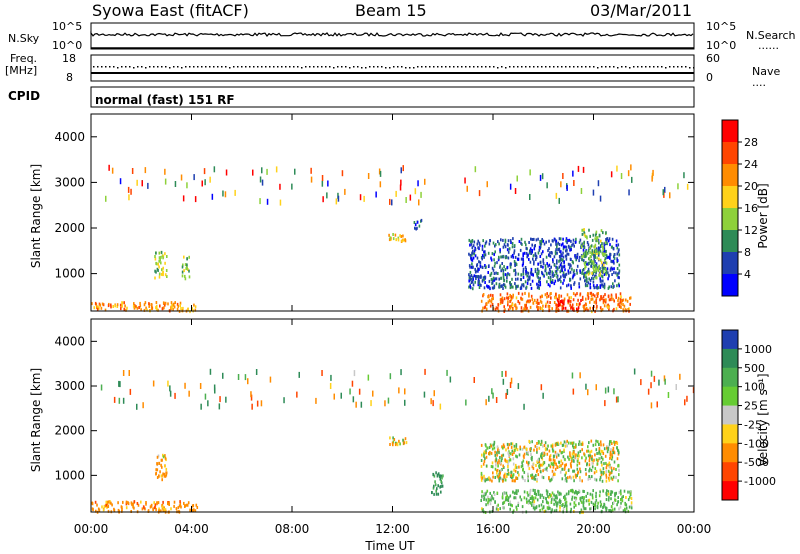  What do you see at coordinates (730, 197) in the screenshot?
I see `power-colorbar-segment` at bounding box center [730, 197].